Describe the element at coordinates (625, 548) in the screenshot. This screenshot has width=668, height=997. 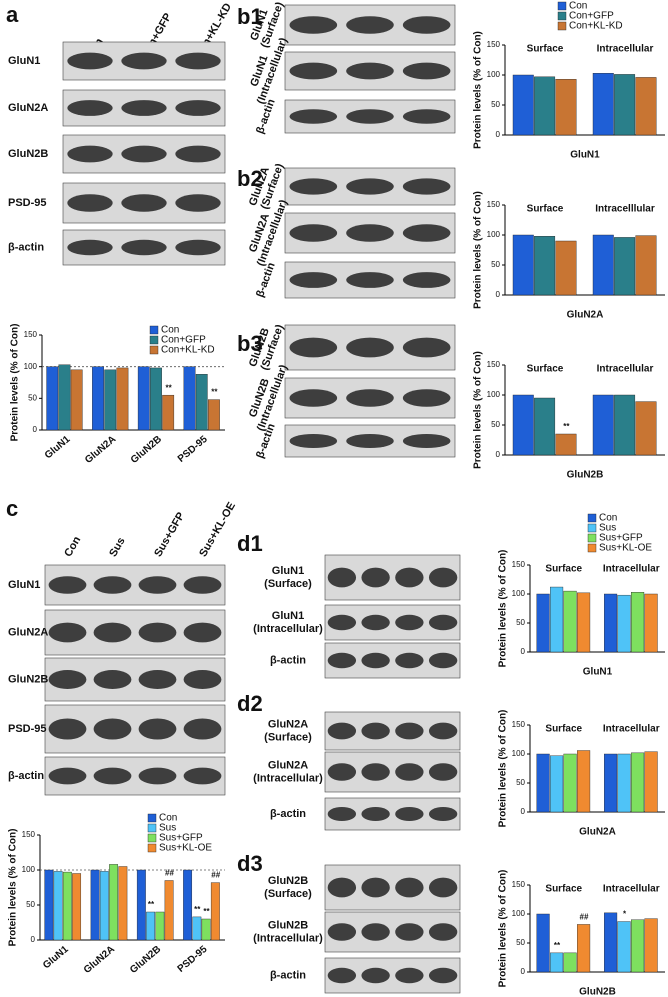
I see `legend-label: Sus+KL-OE` at that location.